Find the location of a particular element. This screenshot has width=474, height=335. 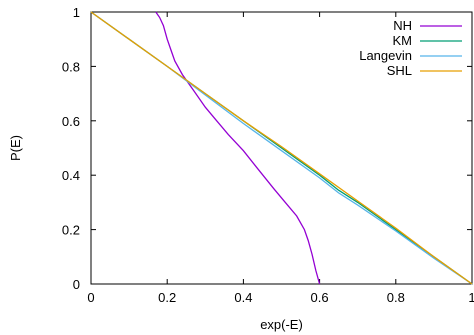

legend-label-nh: NH is located at coordinates (402, 25).